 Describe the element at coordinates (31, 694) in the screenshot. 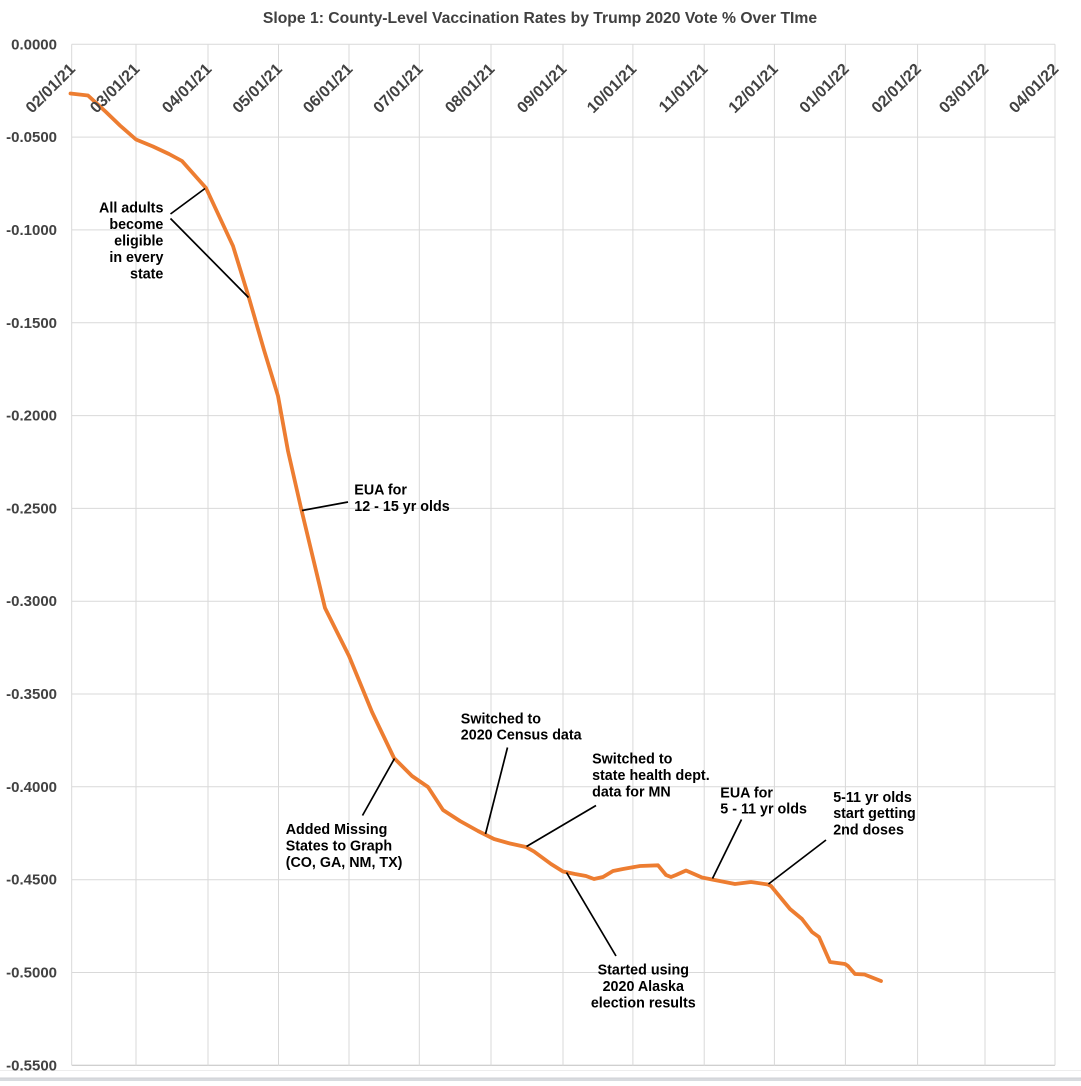

I see `svg-text: -0.3500` at that location.